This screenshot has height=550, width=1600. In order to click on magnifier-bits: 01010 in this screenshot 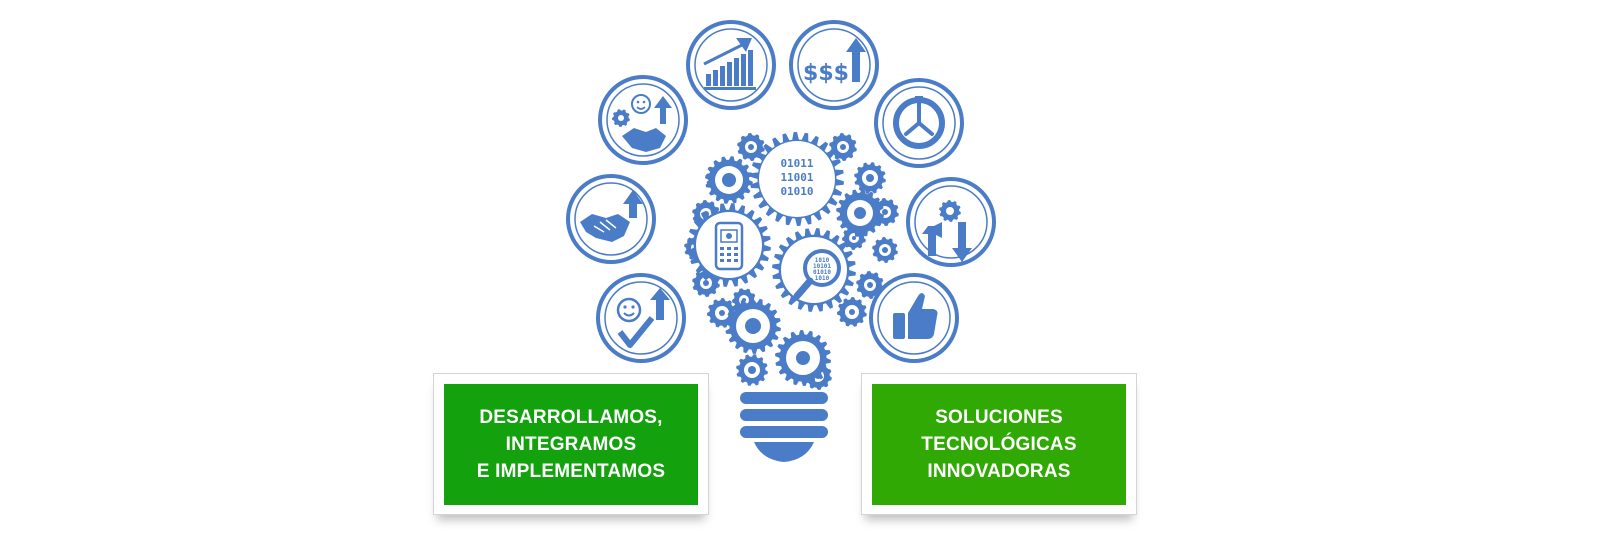, I will do `click(822, 272)`.